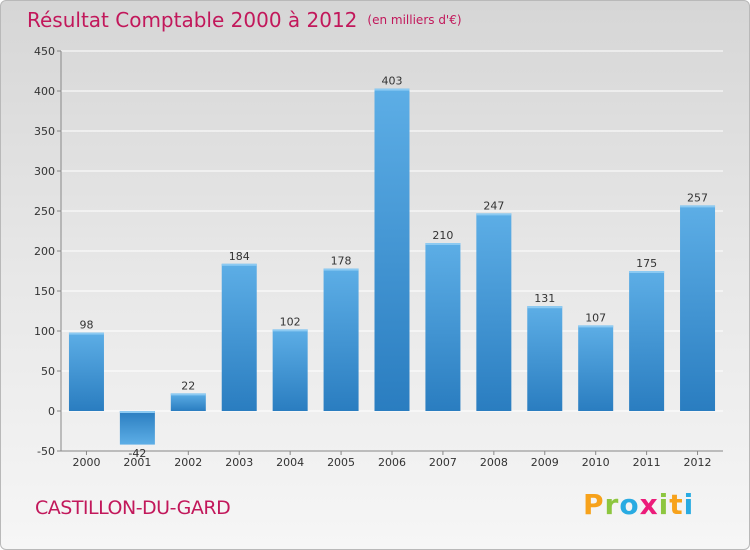  What do you see at coordinates (414, 20) in the screenshot?
I see `chart-subtitle: (en milliers d'€)` at bounding box center [414, 20].